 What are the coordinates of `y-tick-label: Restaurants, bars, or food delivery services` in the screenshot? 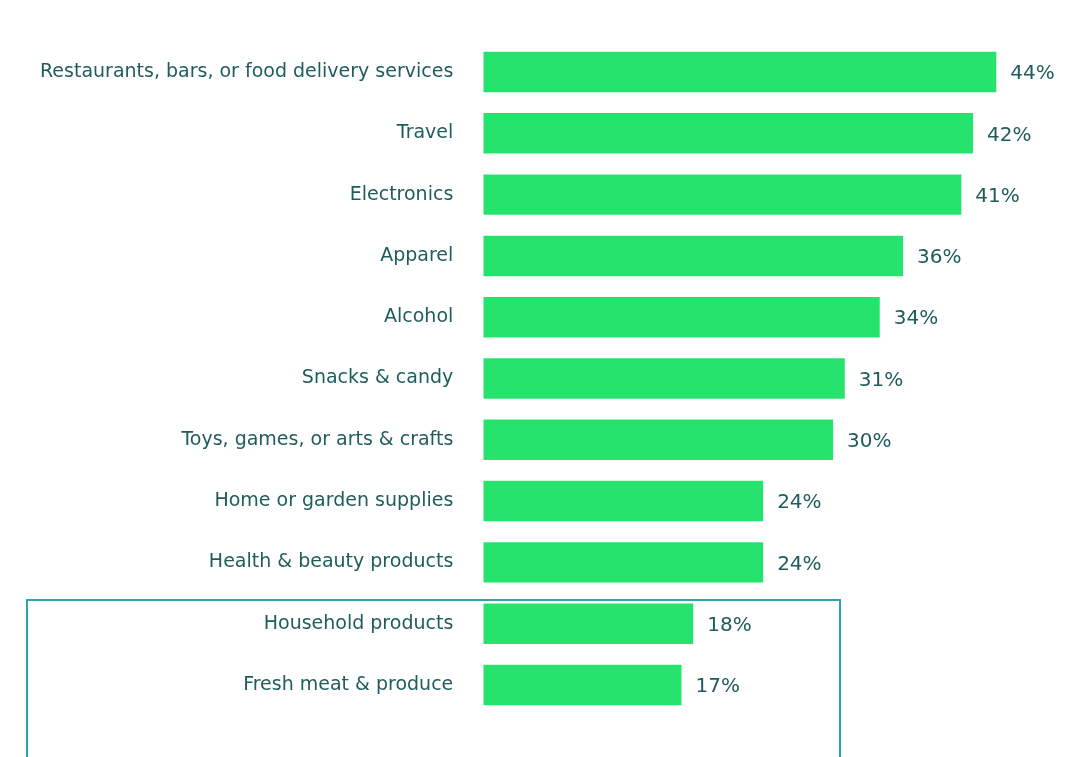 It's located at (247, 69).